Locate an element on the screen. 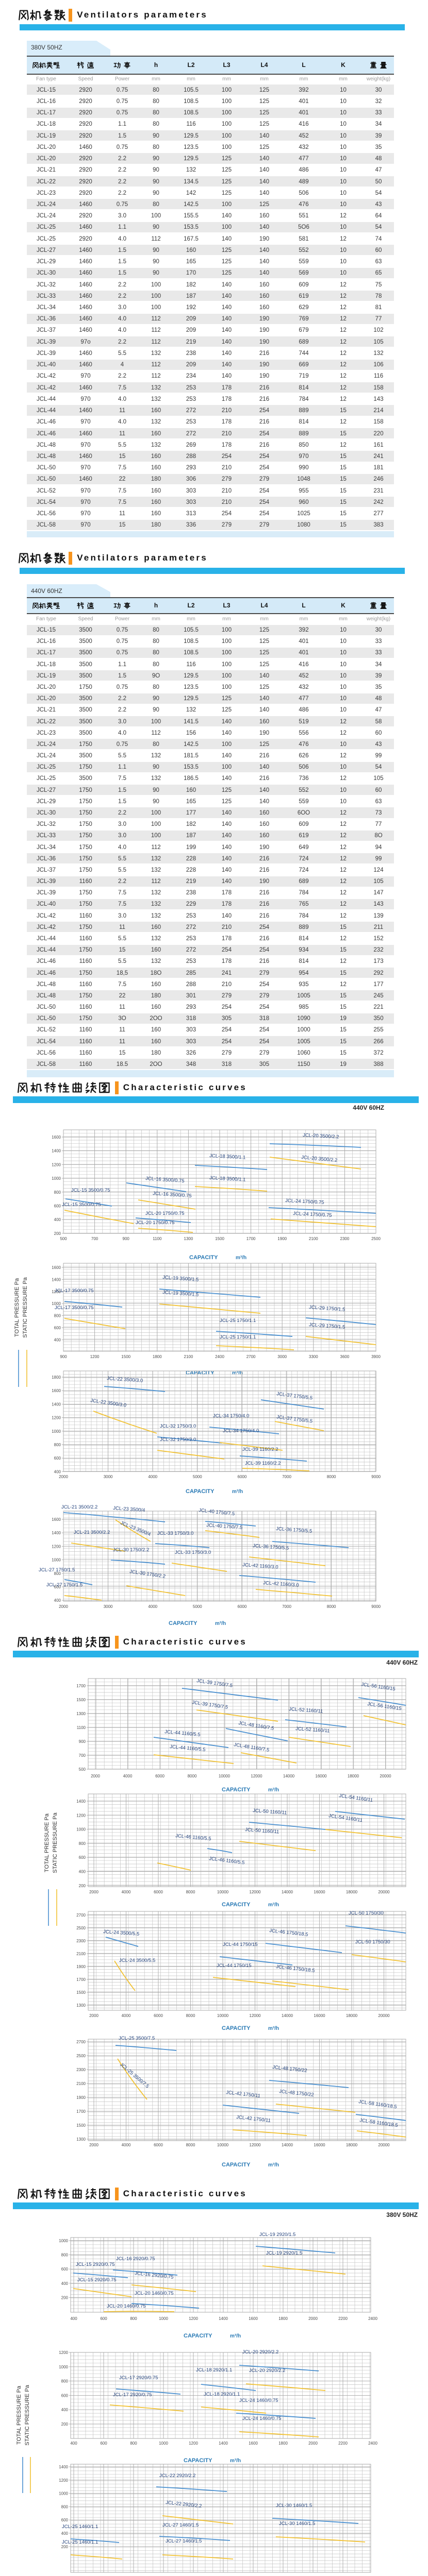 The width and height of the screenshot is (428, 2576). svg-text: JCL-48 1160/7.5 is located at coordinates (256, 1726).